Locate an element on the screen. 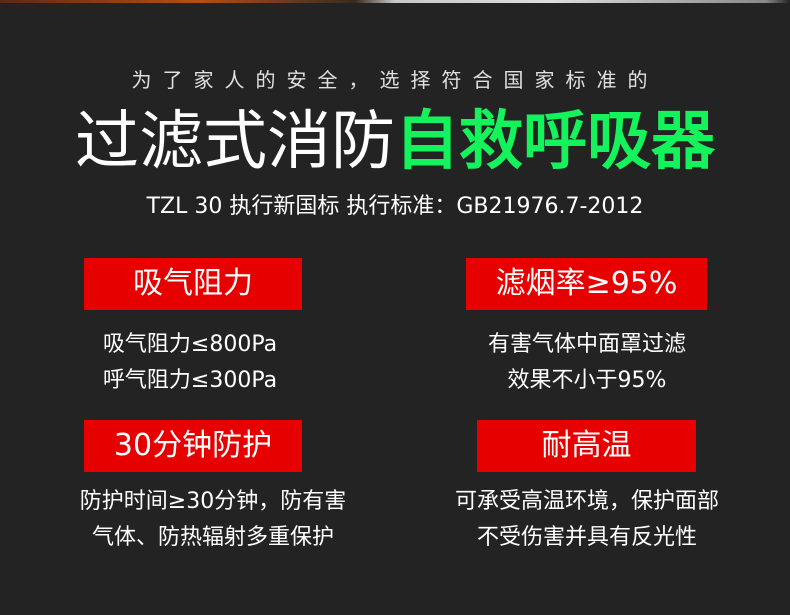  desc-line: 有害气体中面罩过滤 is located at coordinates (586, 344).